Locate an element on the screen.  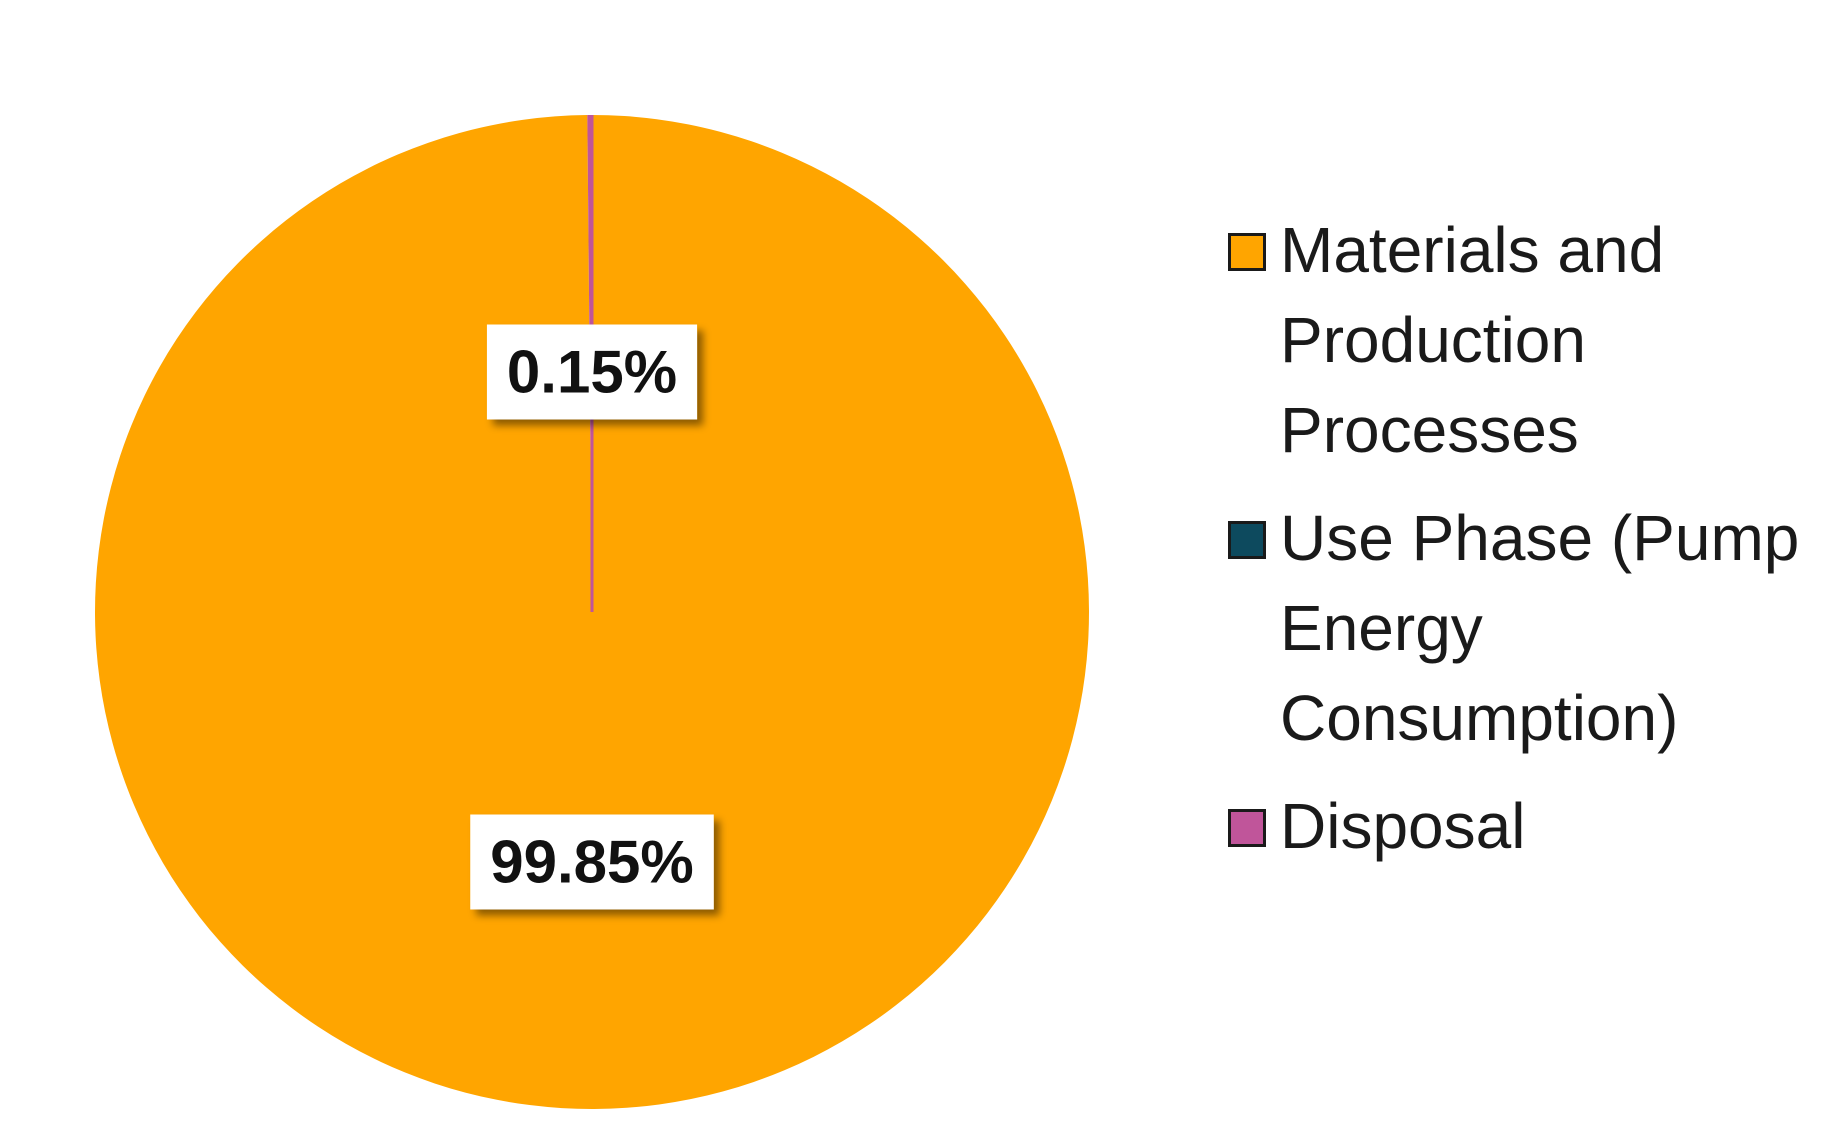
legend-swatch-materials is located at coordinates (1247, 252).